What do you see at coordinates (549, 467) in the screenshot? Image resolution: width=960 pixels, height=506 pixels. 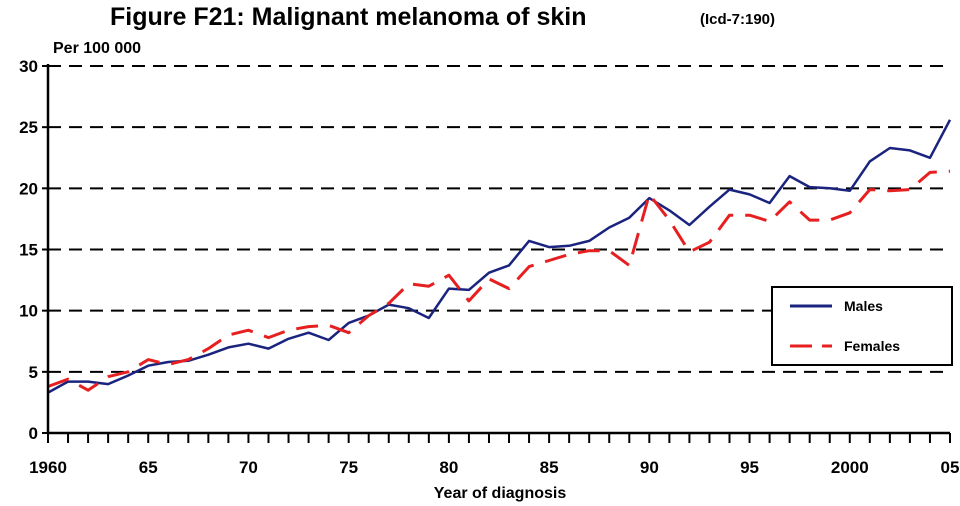 I see `x-tick-label-85: 85` at bounding box center [549, 467].